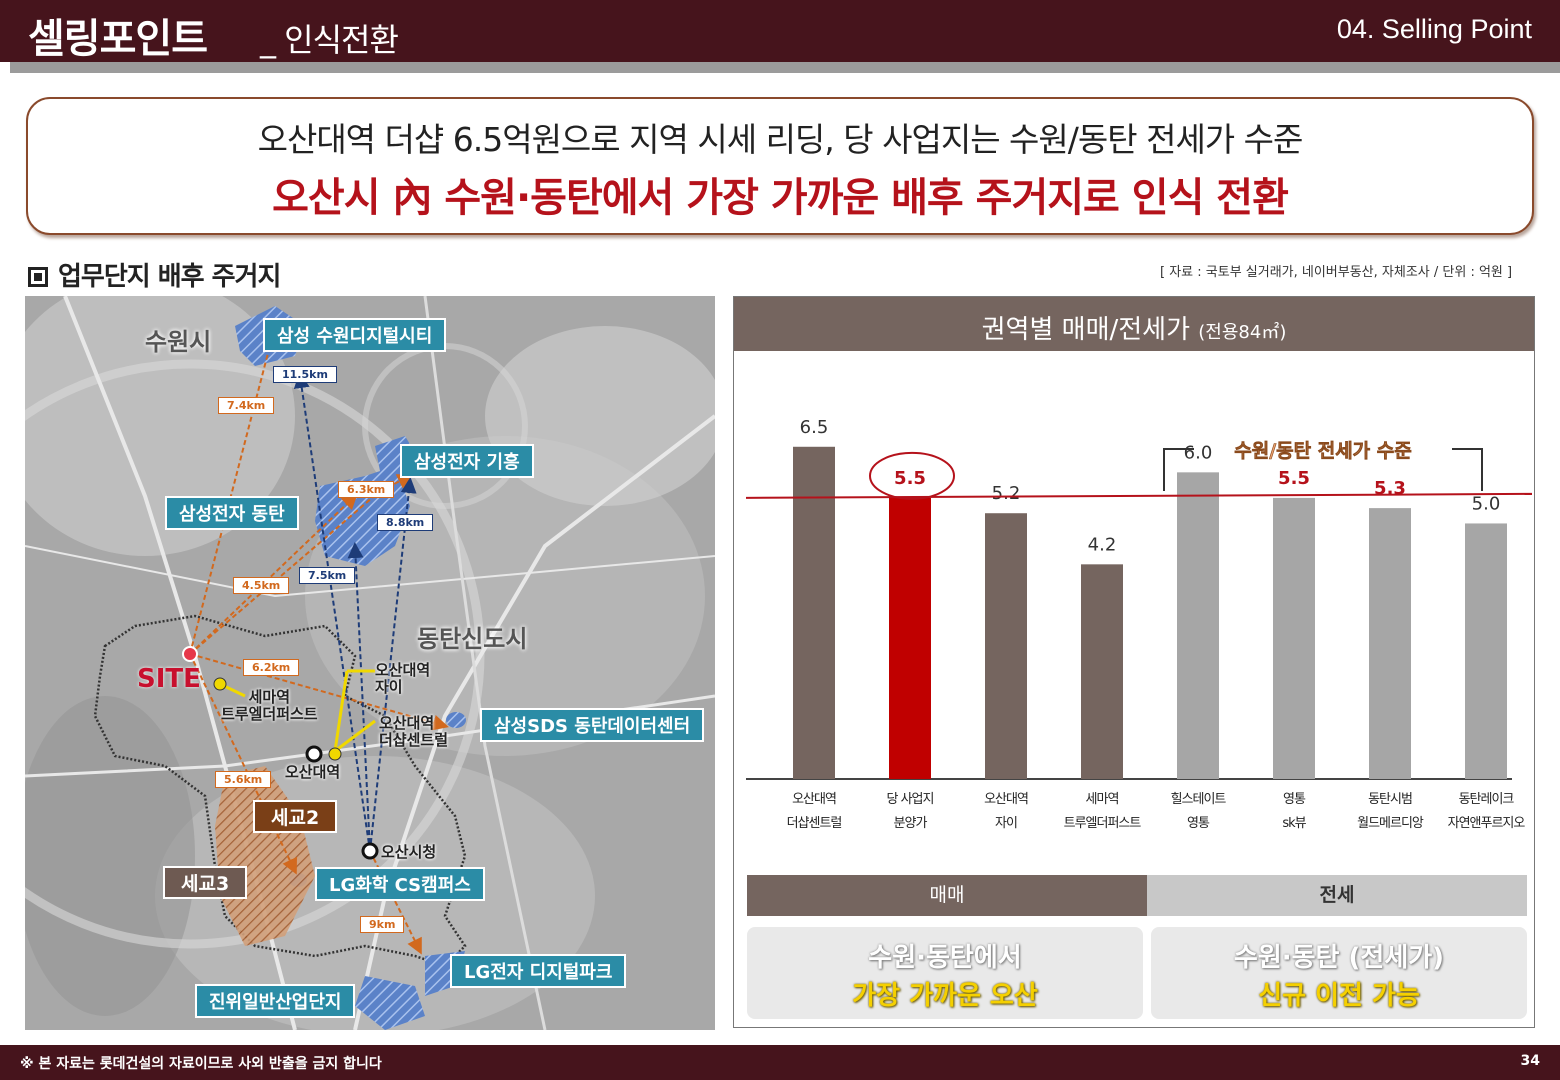 The width and height of the screenshot is (1560, 1080). I want to click on category-label-7-1: 자연앤푸르지오, so click(1487, 823).